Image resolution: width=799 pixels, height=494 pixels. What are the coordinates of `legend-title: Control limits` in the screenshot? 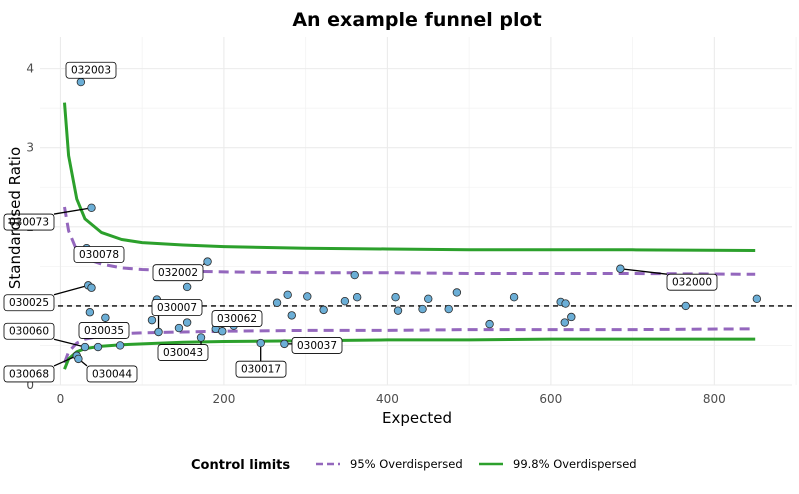 It's located at (240, 465).